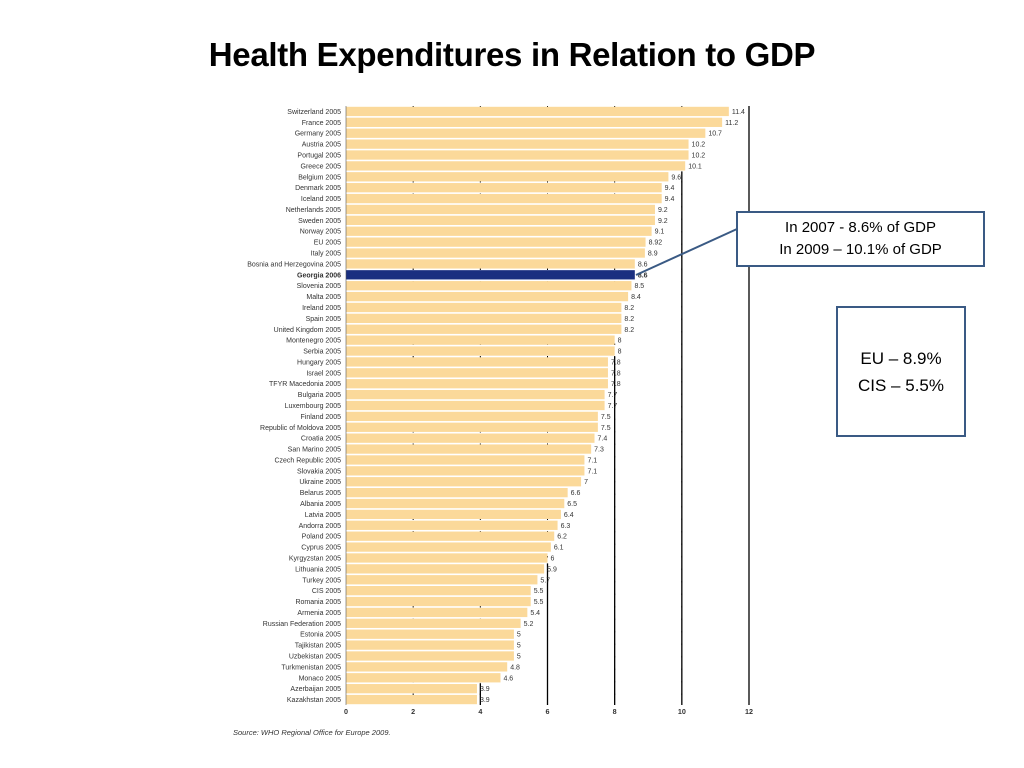 The image size is (1024, 768). Describe the element at coordinates (749, 711) in the screenshot. I see `x-tick-label: 12` at that location.